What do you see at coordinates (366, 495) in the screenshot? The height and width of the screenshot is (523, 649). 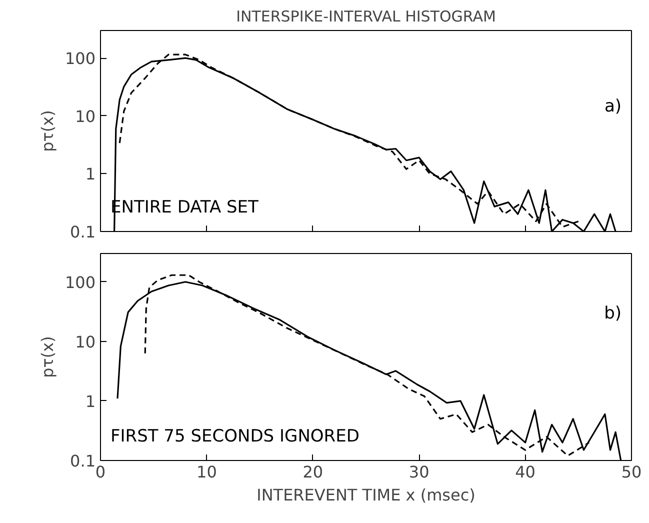 I see `x-axis-title: INTEREVENT TIME x (msec)` at bounding box center [366, 495].